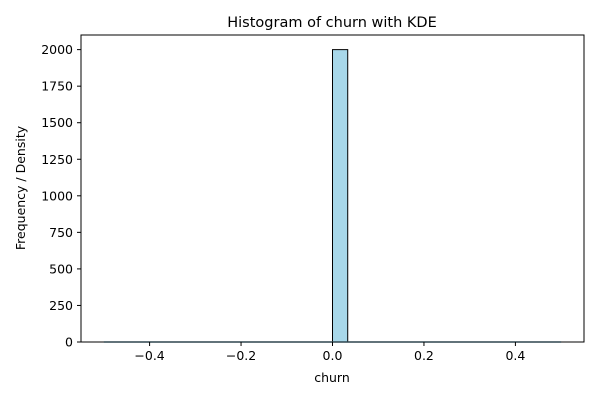 This screenshot has height=400, width=600. Describe the element at coordinates (331, 23) in the screenshot. I see `chart-title: Histogram of churn with KDE` at that location.